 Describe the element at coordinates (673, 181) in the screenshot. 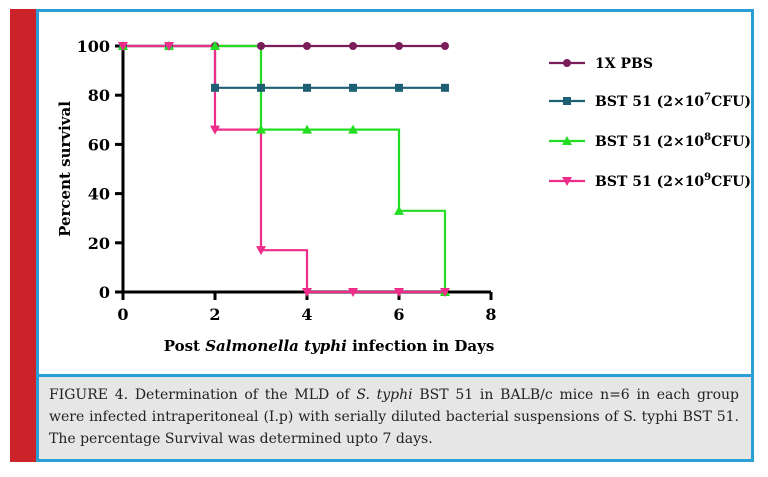

I see `legend-label: BST 51 (2×109CFU)` at that location.